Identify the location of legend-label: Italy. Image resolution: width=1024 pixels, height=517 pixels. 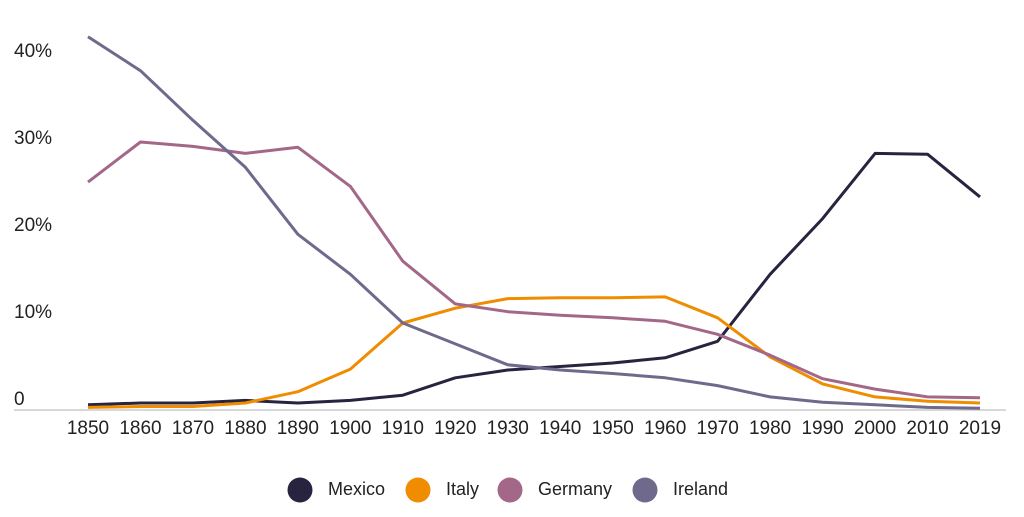
(462, 489).